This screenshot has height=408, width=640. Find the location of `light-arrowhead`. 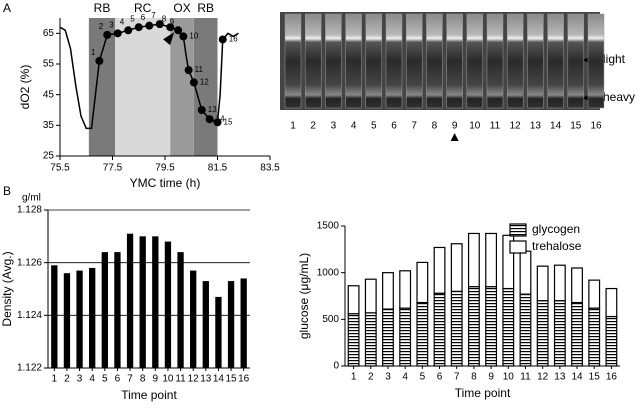

light-arrowhead is located at coordinates (585, 60).